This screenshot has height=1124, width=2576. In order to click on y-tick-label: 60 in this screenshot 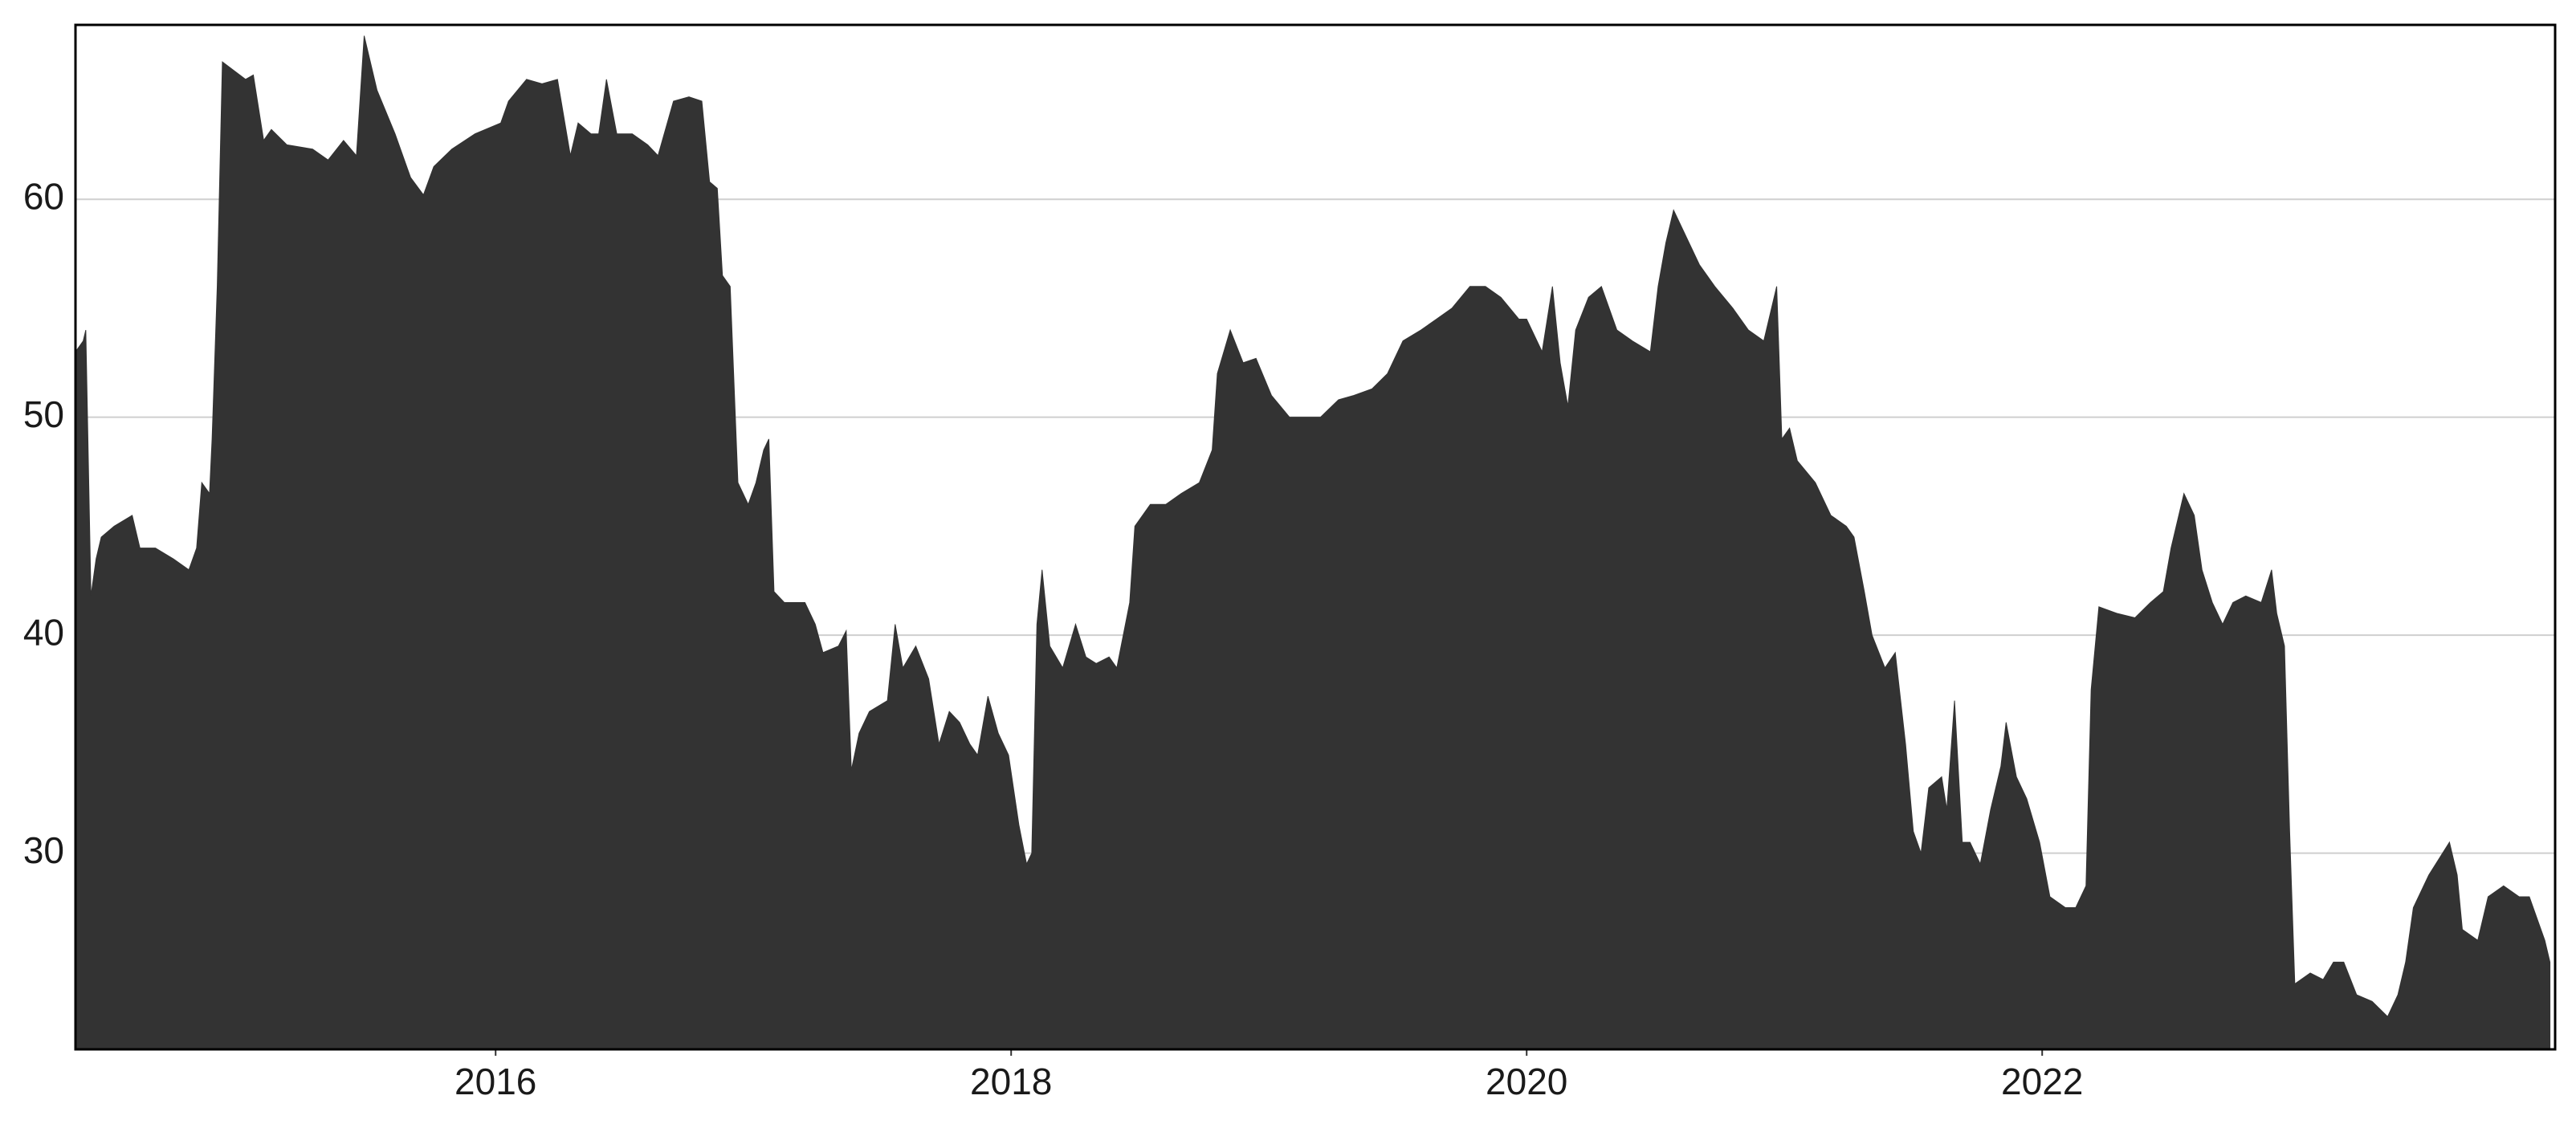, I will do `click(43, 196)`.